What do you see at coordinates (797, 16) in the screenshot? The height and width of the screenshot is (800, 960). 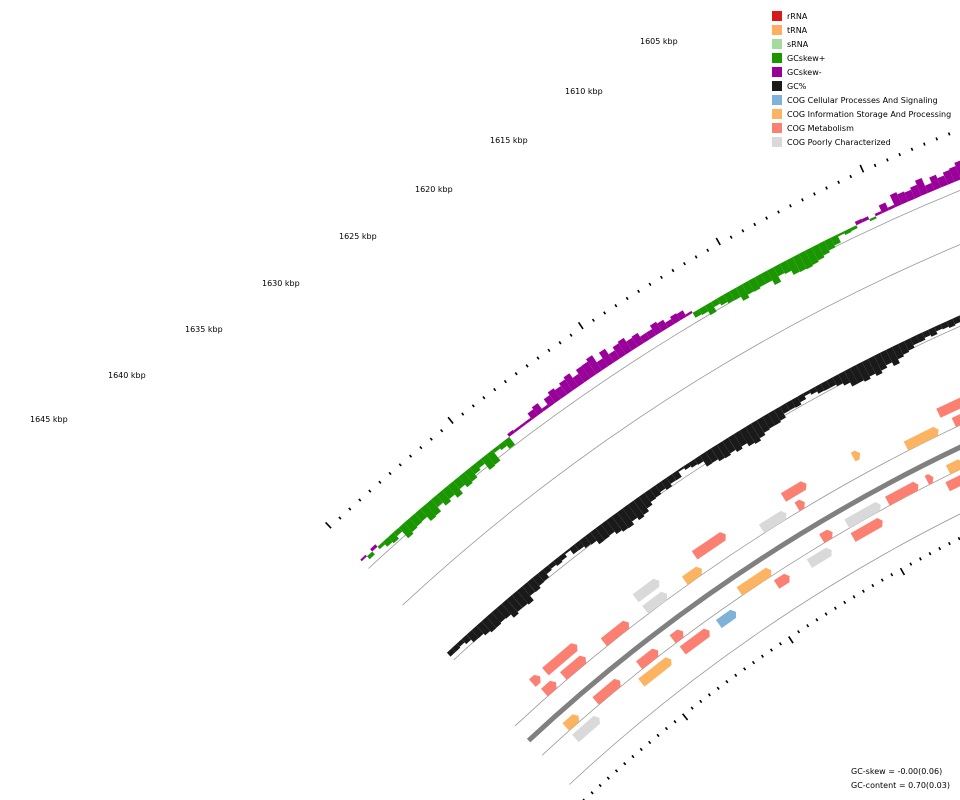 I see `legend-label: rRNA` at bounding box center [797, 16].